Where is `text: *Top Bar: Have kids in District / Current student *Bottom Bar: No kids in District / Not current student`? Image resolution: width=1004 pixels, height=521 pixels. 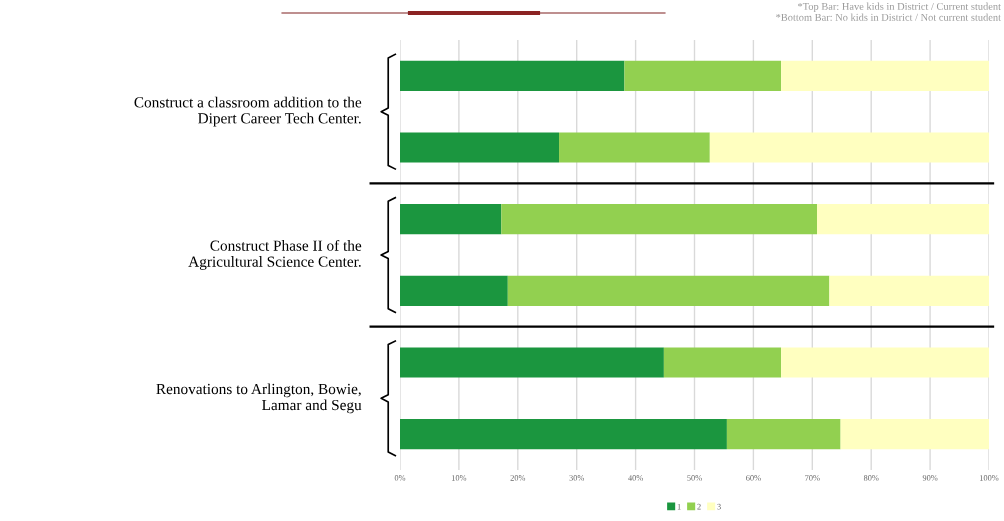
text: *Top Bar: Have kids in District / Current student *Bottom Bar: No kids in District / Not current student is located at coordinates (888, 11).